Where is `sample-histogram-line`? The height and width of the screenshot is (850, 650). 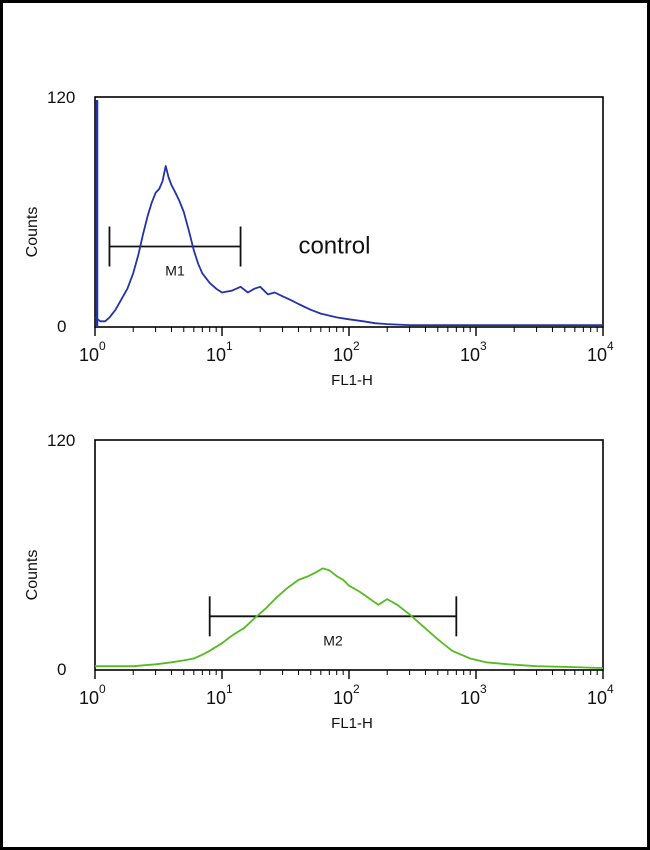 sample-histogram-line is located at coordinates (349, 618).